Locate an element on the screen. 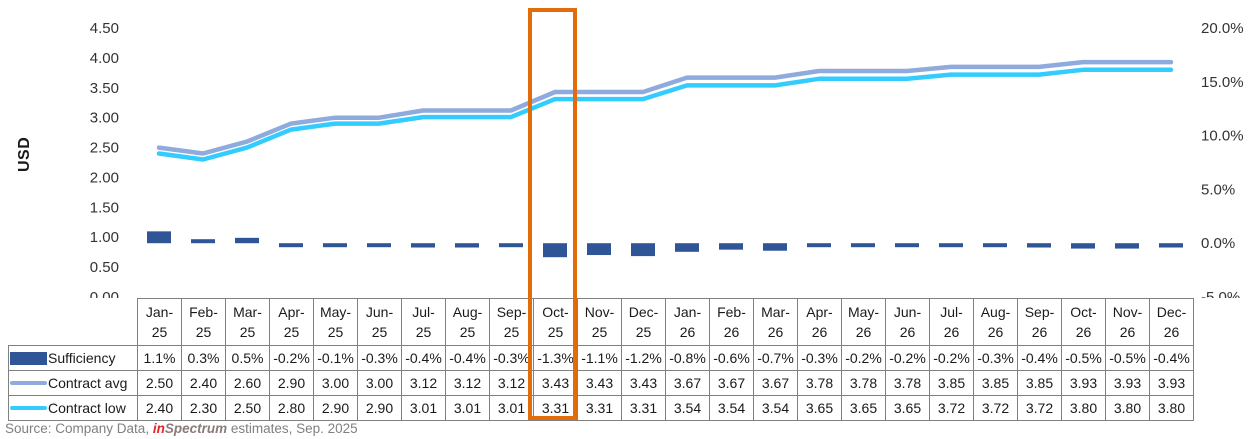 This screenshot has height=439, width=1253. brand-in: in is located at coordinates (158, 428).